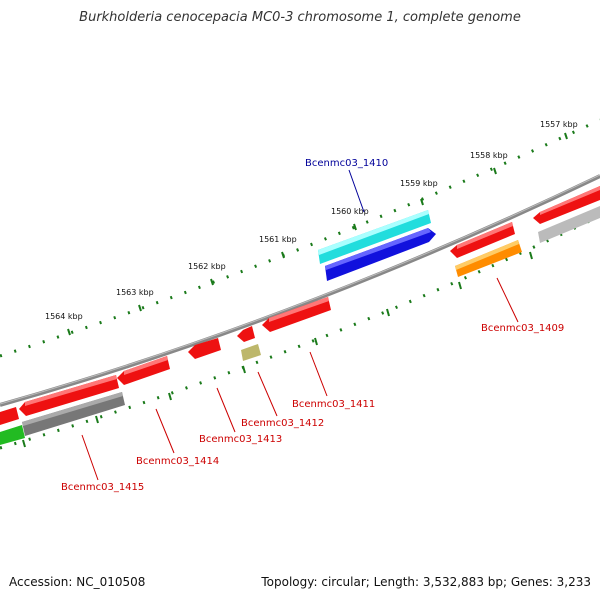  I want to click on gene-arrow-blue, so click(380, 254).